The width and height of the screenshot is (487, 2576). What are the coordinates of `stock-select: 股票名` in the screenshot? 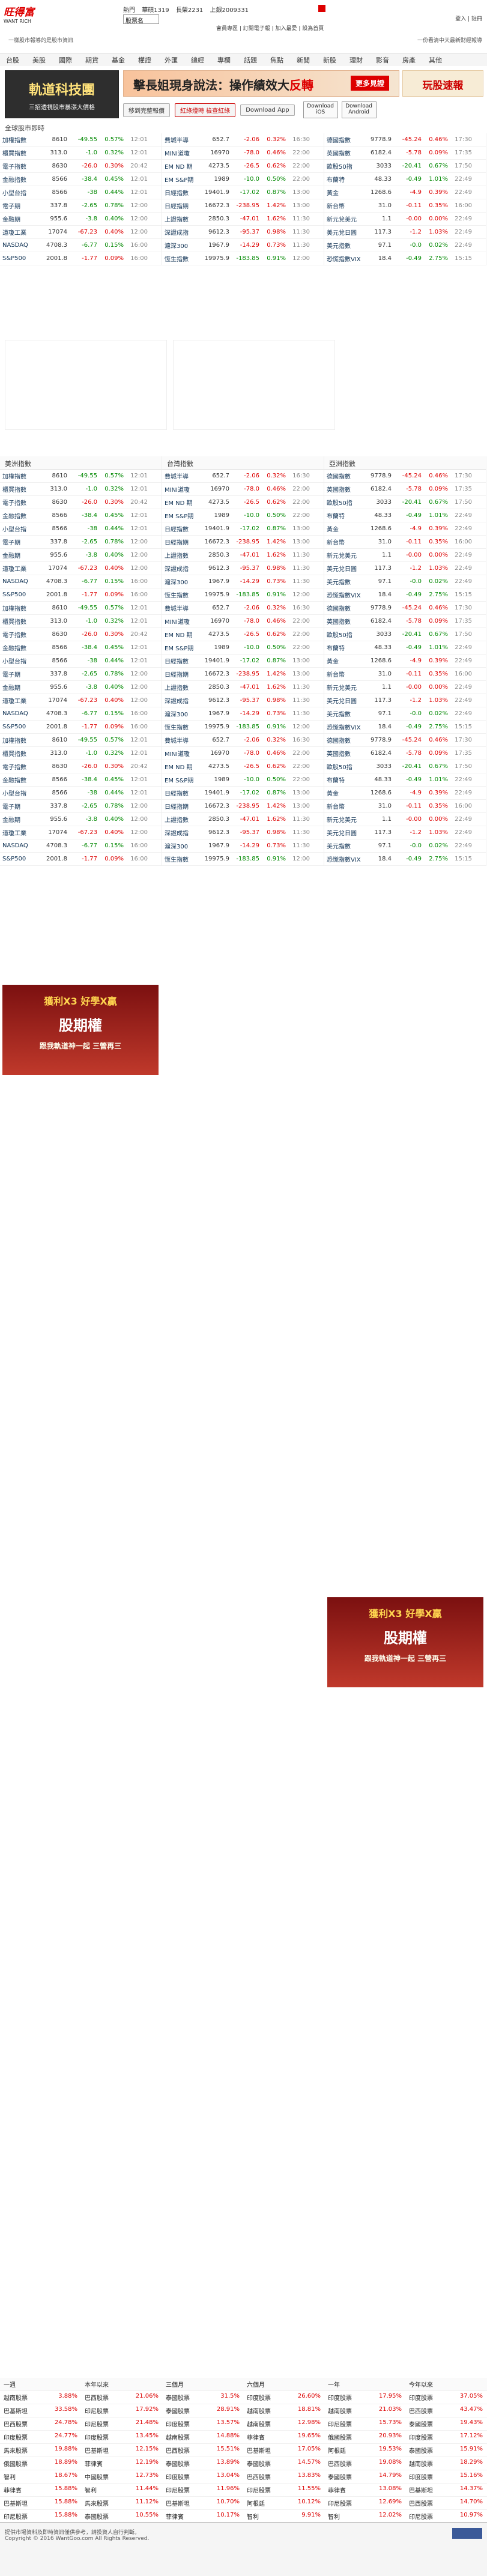 It's located at (141, 20).